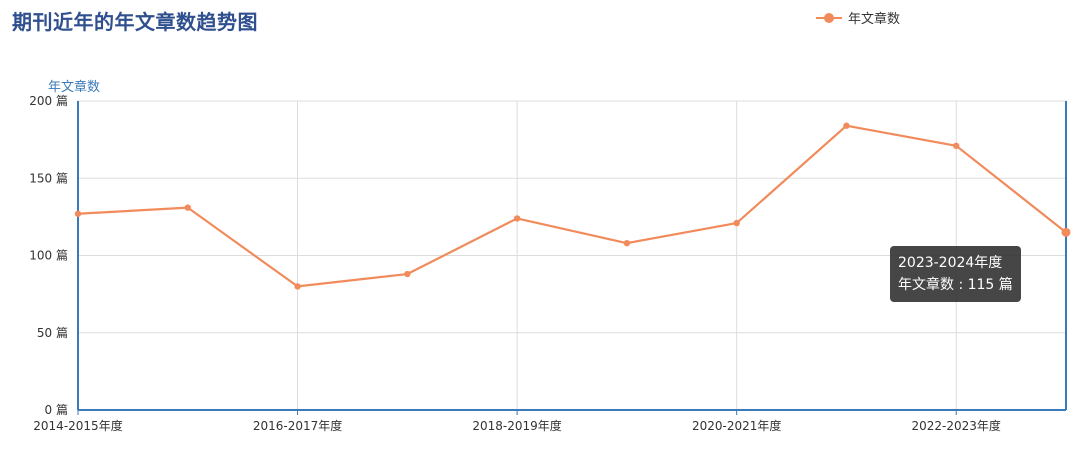 The image size is (1080, 455). Describe the element at coordinates (48, 100) in the screenshot. I see `y-tick-label: 200 篇` at that location.